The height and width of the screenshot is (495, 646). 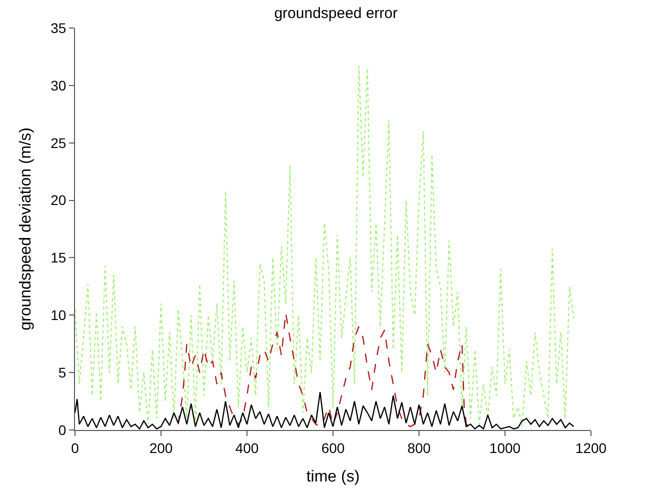 I want to click on x-tick-label: 1200, so click(x=591, y=448).